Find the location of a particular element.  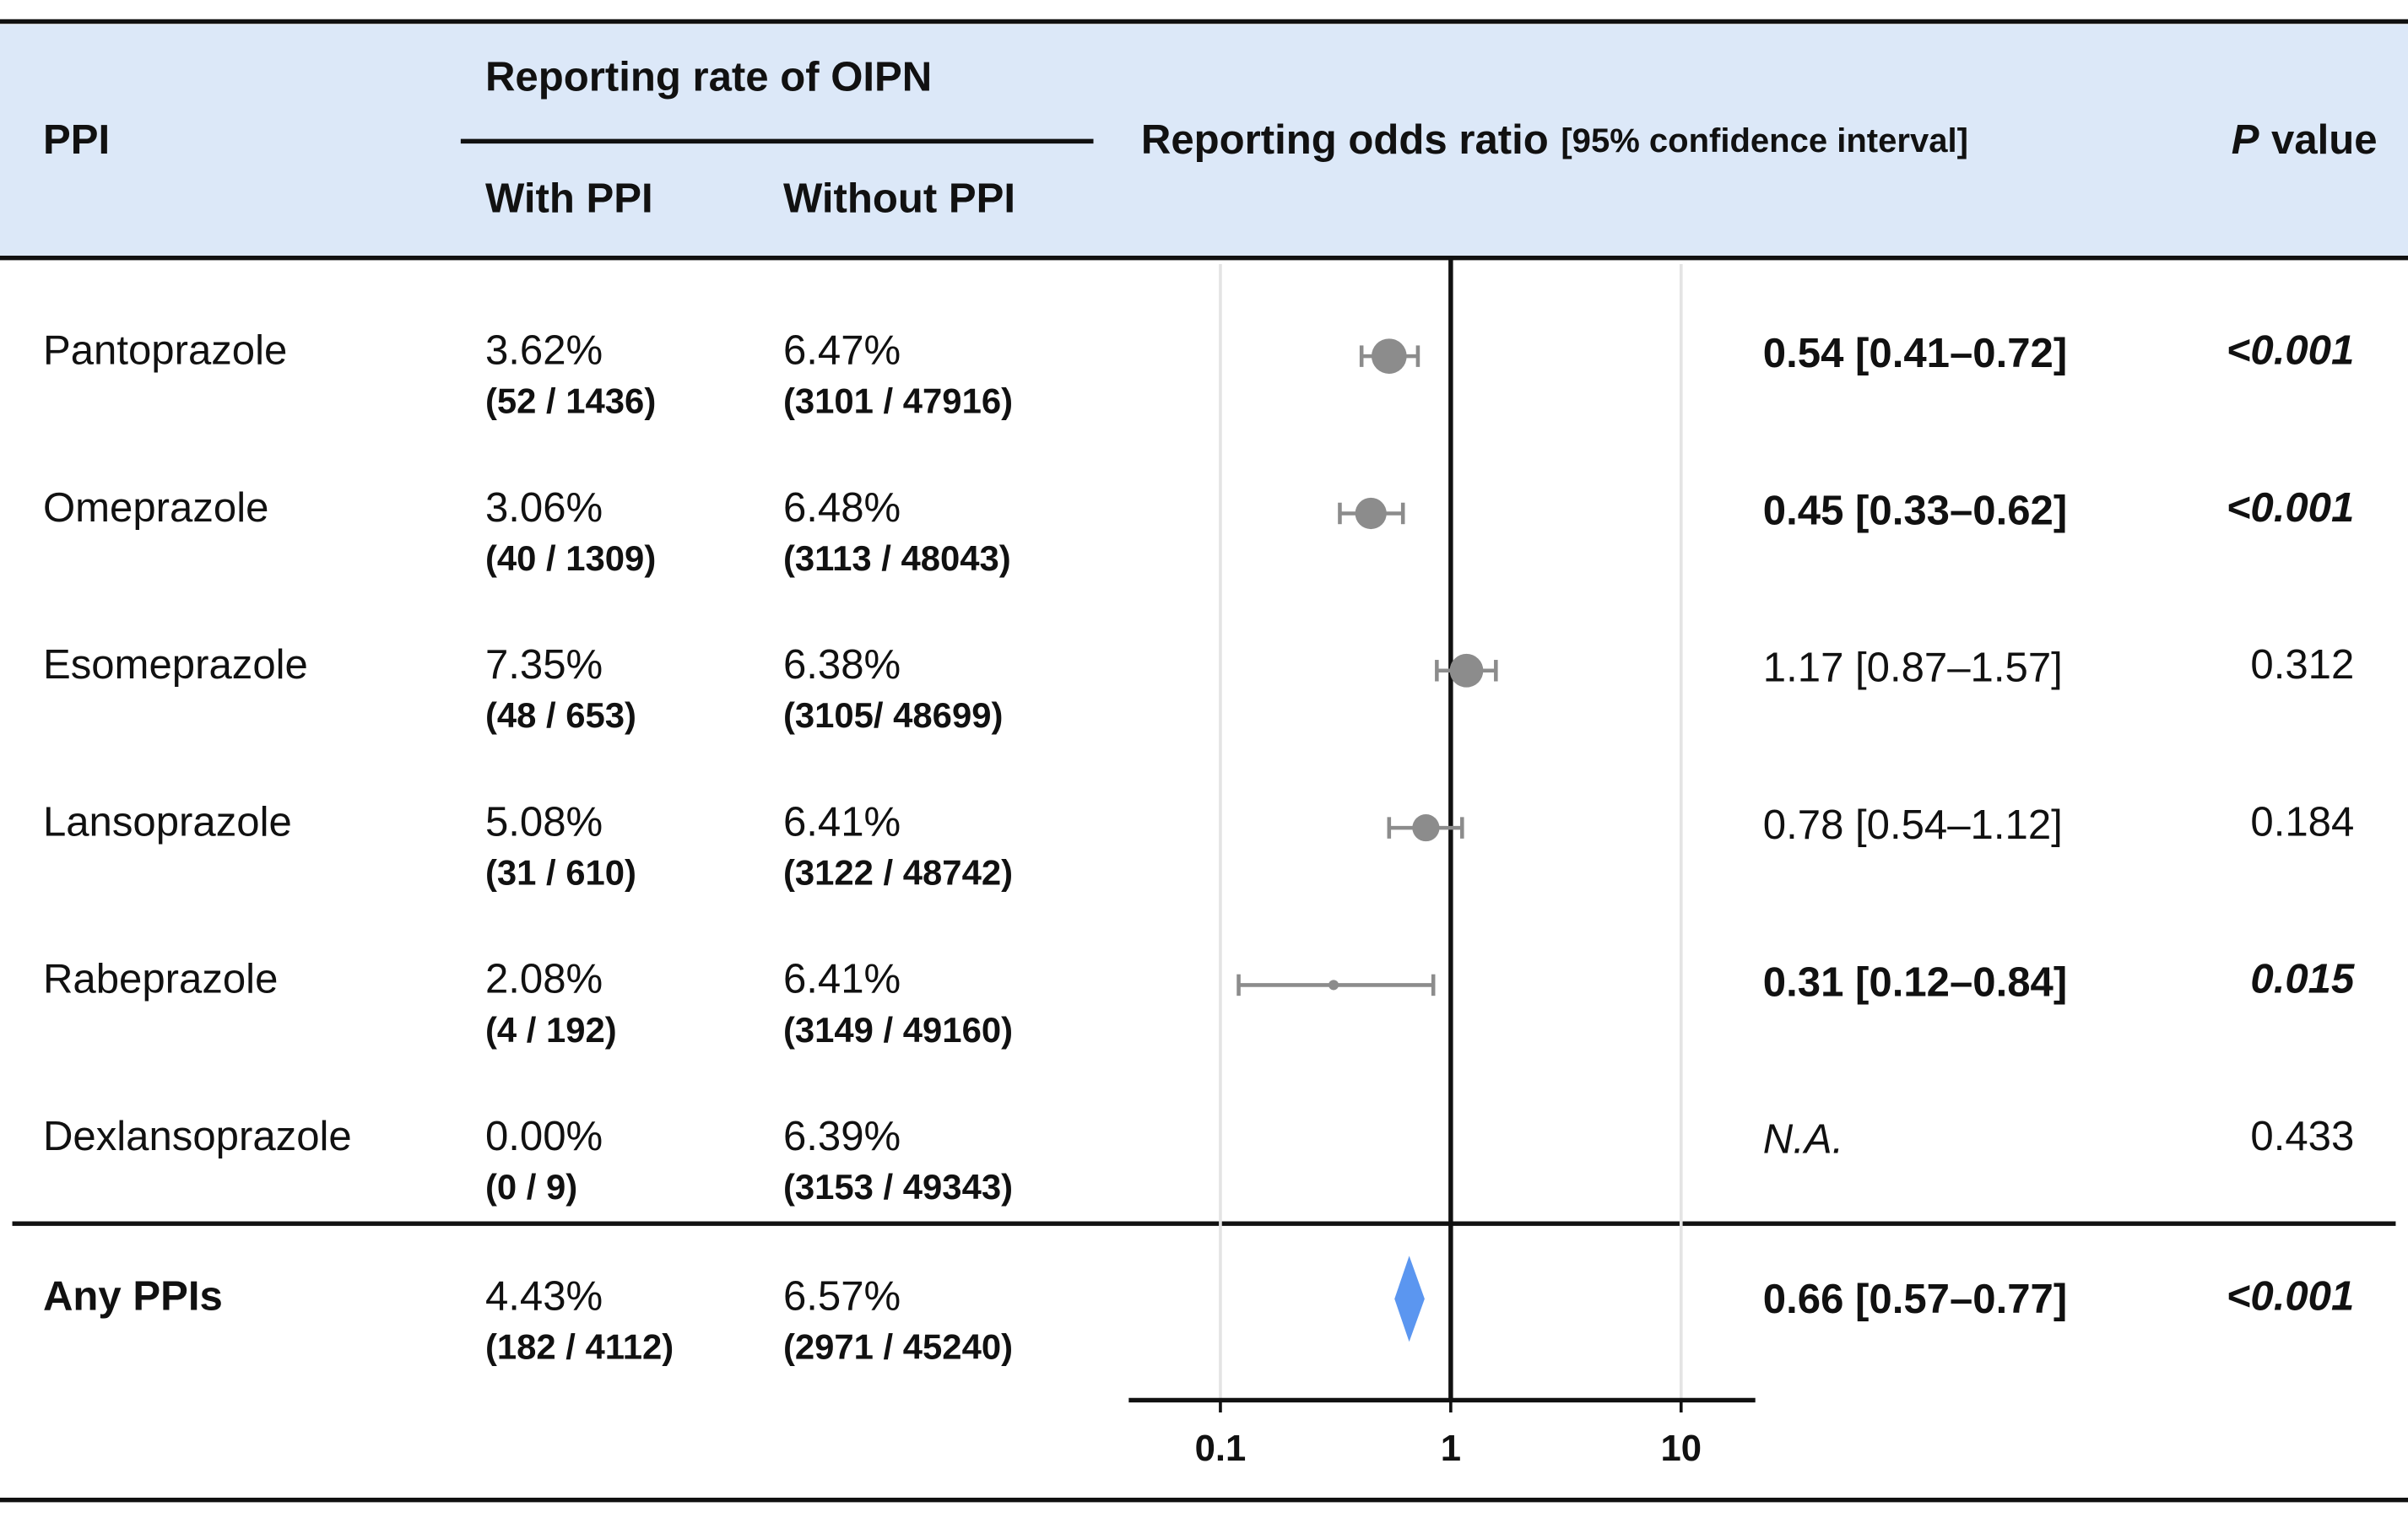

with-counts: (52 / 1436) is located at coordinates (570, 401).